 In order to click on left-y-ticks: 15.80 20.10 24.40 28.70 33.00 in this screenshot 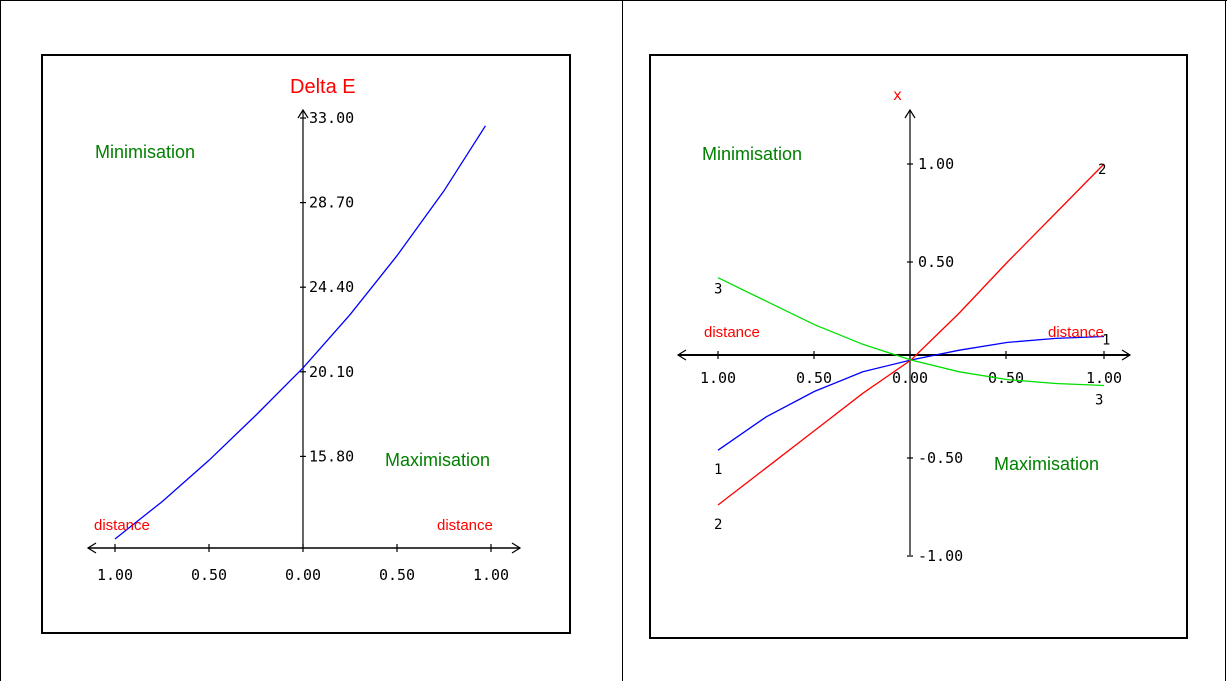, I will do `click(327, 287)`.